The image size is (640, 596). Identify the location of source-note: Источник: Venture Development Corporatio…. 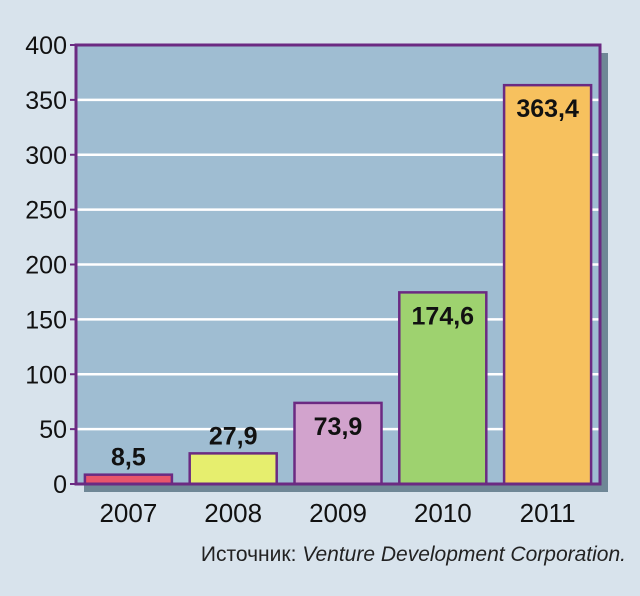
(413, 555).